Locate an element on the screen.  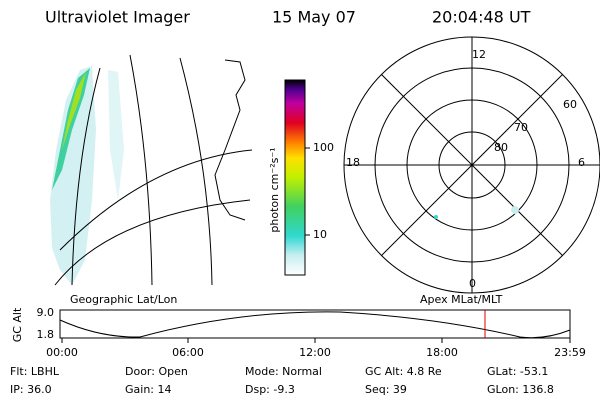
colorbar-tick: 10 is located at coordinates (320, 234).